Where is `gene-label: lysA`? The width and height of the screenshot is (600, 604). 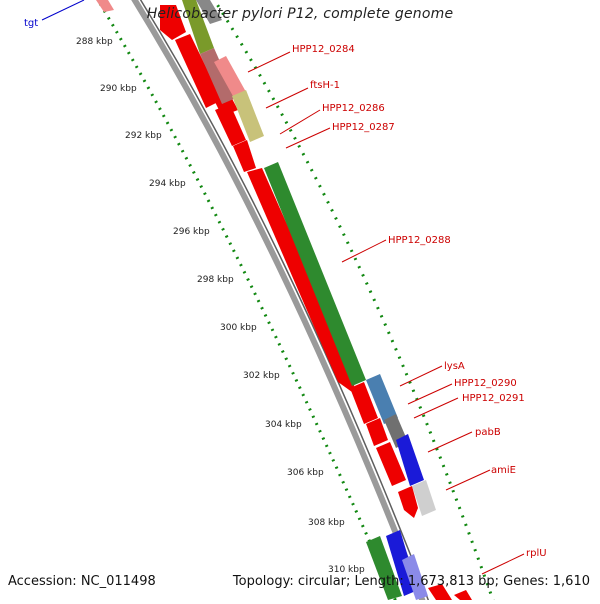 gene-label: lysA is located at coordinates (454, 366).